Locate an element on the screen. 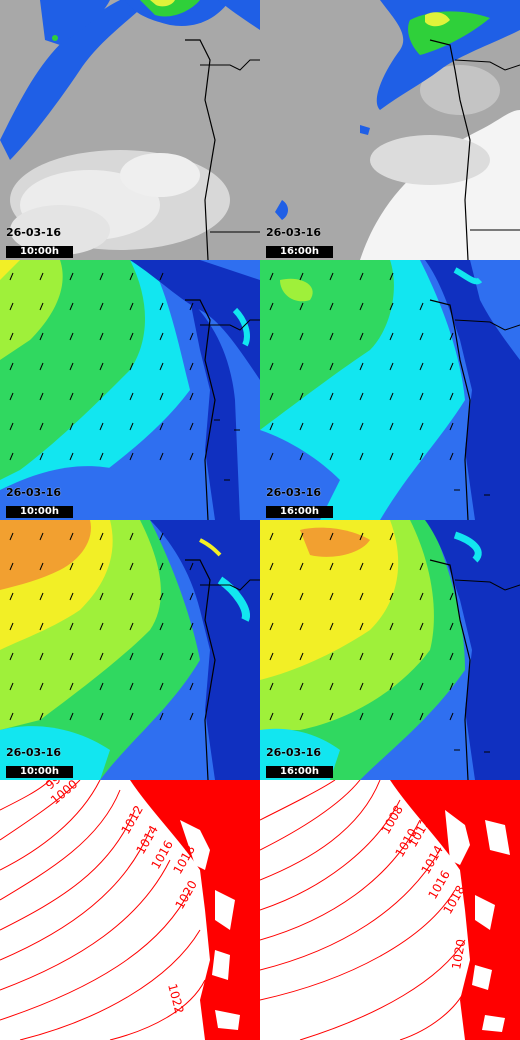  cloud-map-panel-1000: 26-03-16 10:00h is located at coordinates (130, 130).